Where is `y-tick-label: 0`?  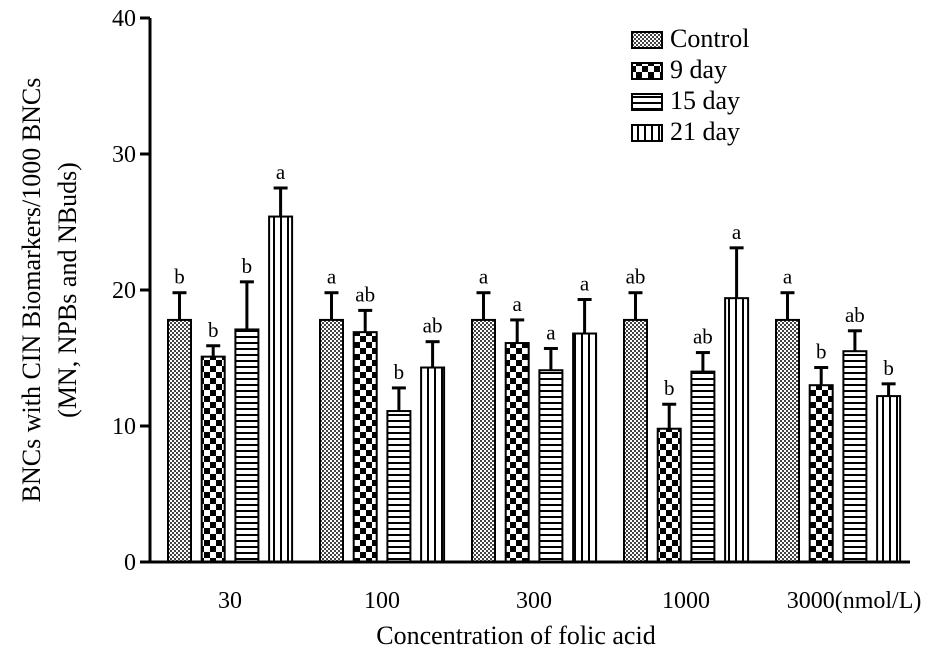
y-tick-label: 0 is located at coordinates (130, 563).